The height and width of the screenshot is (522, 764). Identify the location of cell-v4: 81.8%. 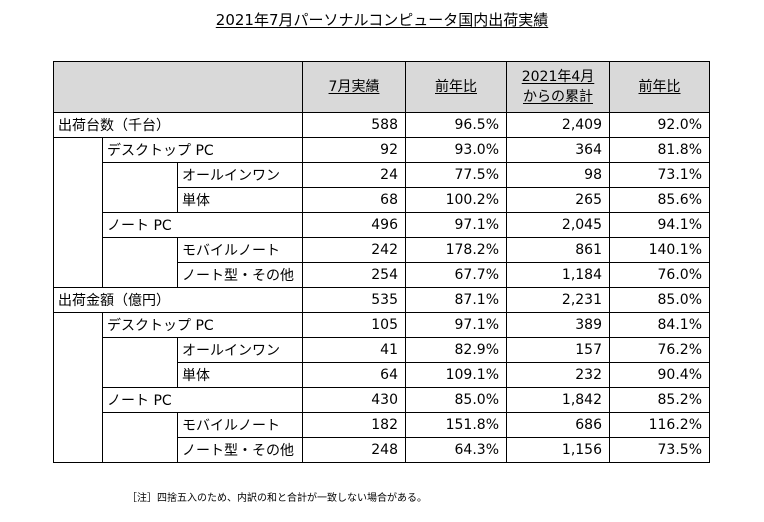
(659, 150).